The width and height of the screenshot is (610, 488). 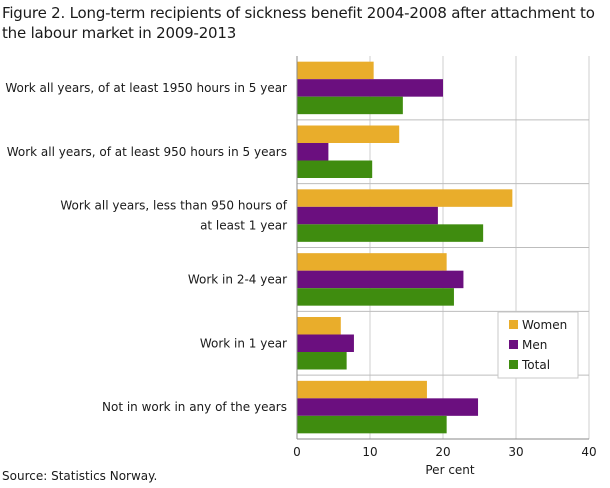 What do you see at coordinates (513, 324) in the screenshot?
I see `legend-swatch-women` at bounding box center [513, 324].